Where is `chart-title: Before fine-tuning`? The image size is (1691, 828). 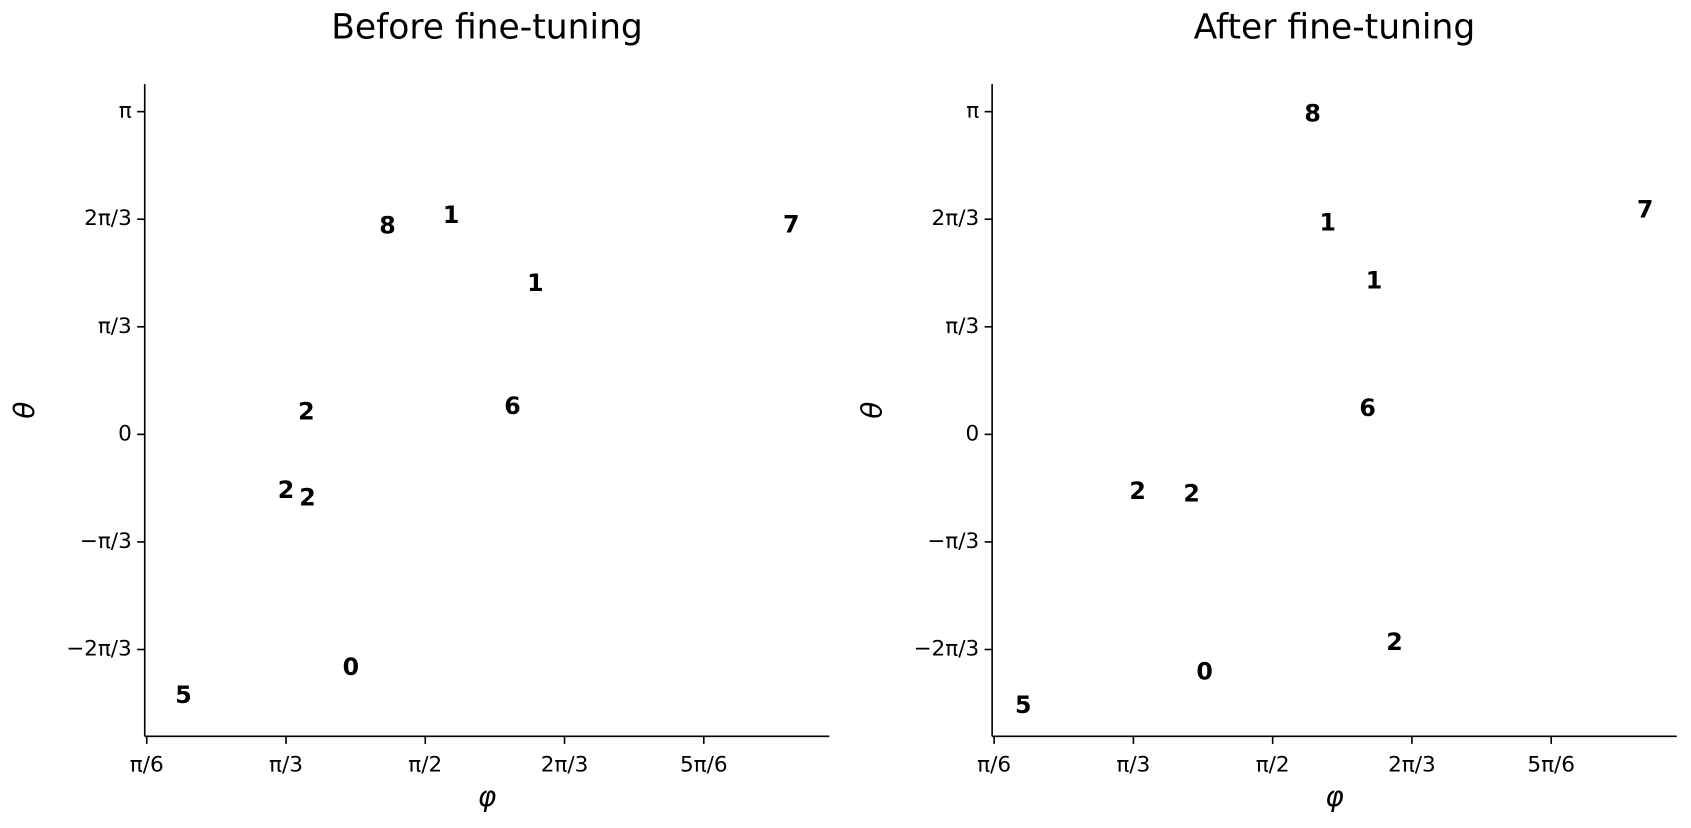 chart-title: Before fine-tuning is located at coordinates (487, 28).